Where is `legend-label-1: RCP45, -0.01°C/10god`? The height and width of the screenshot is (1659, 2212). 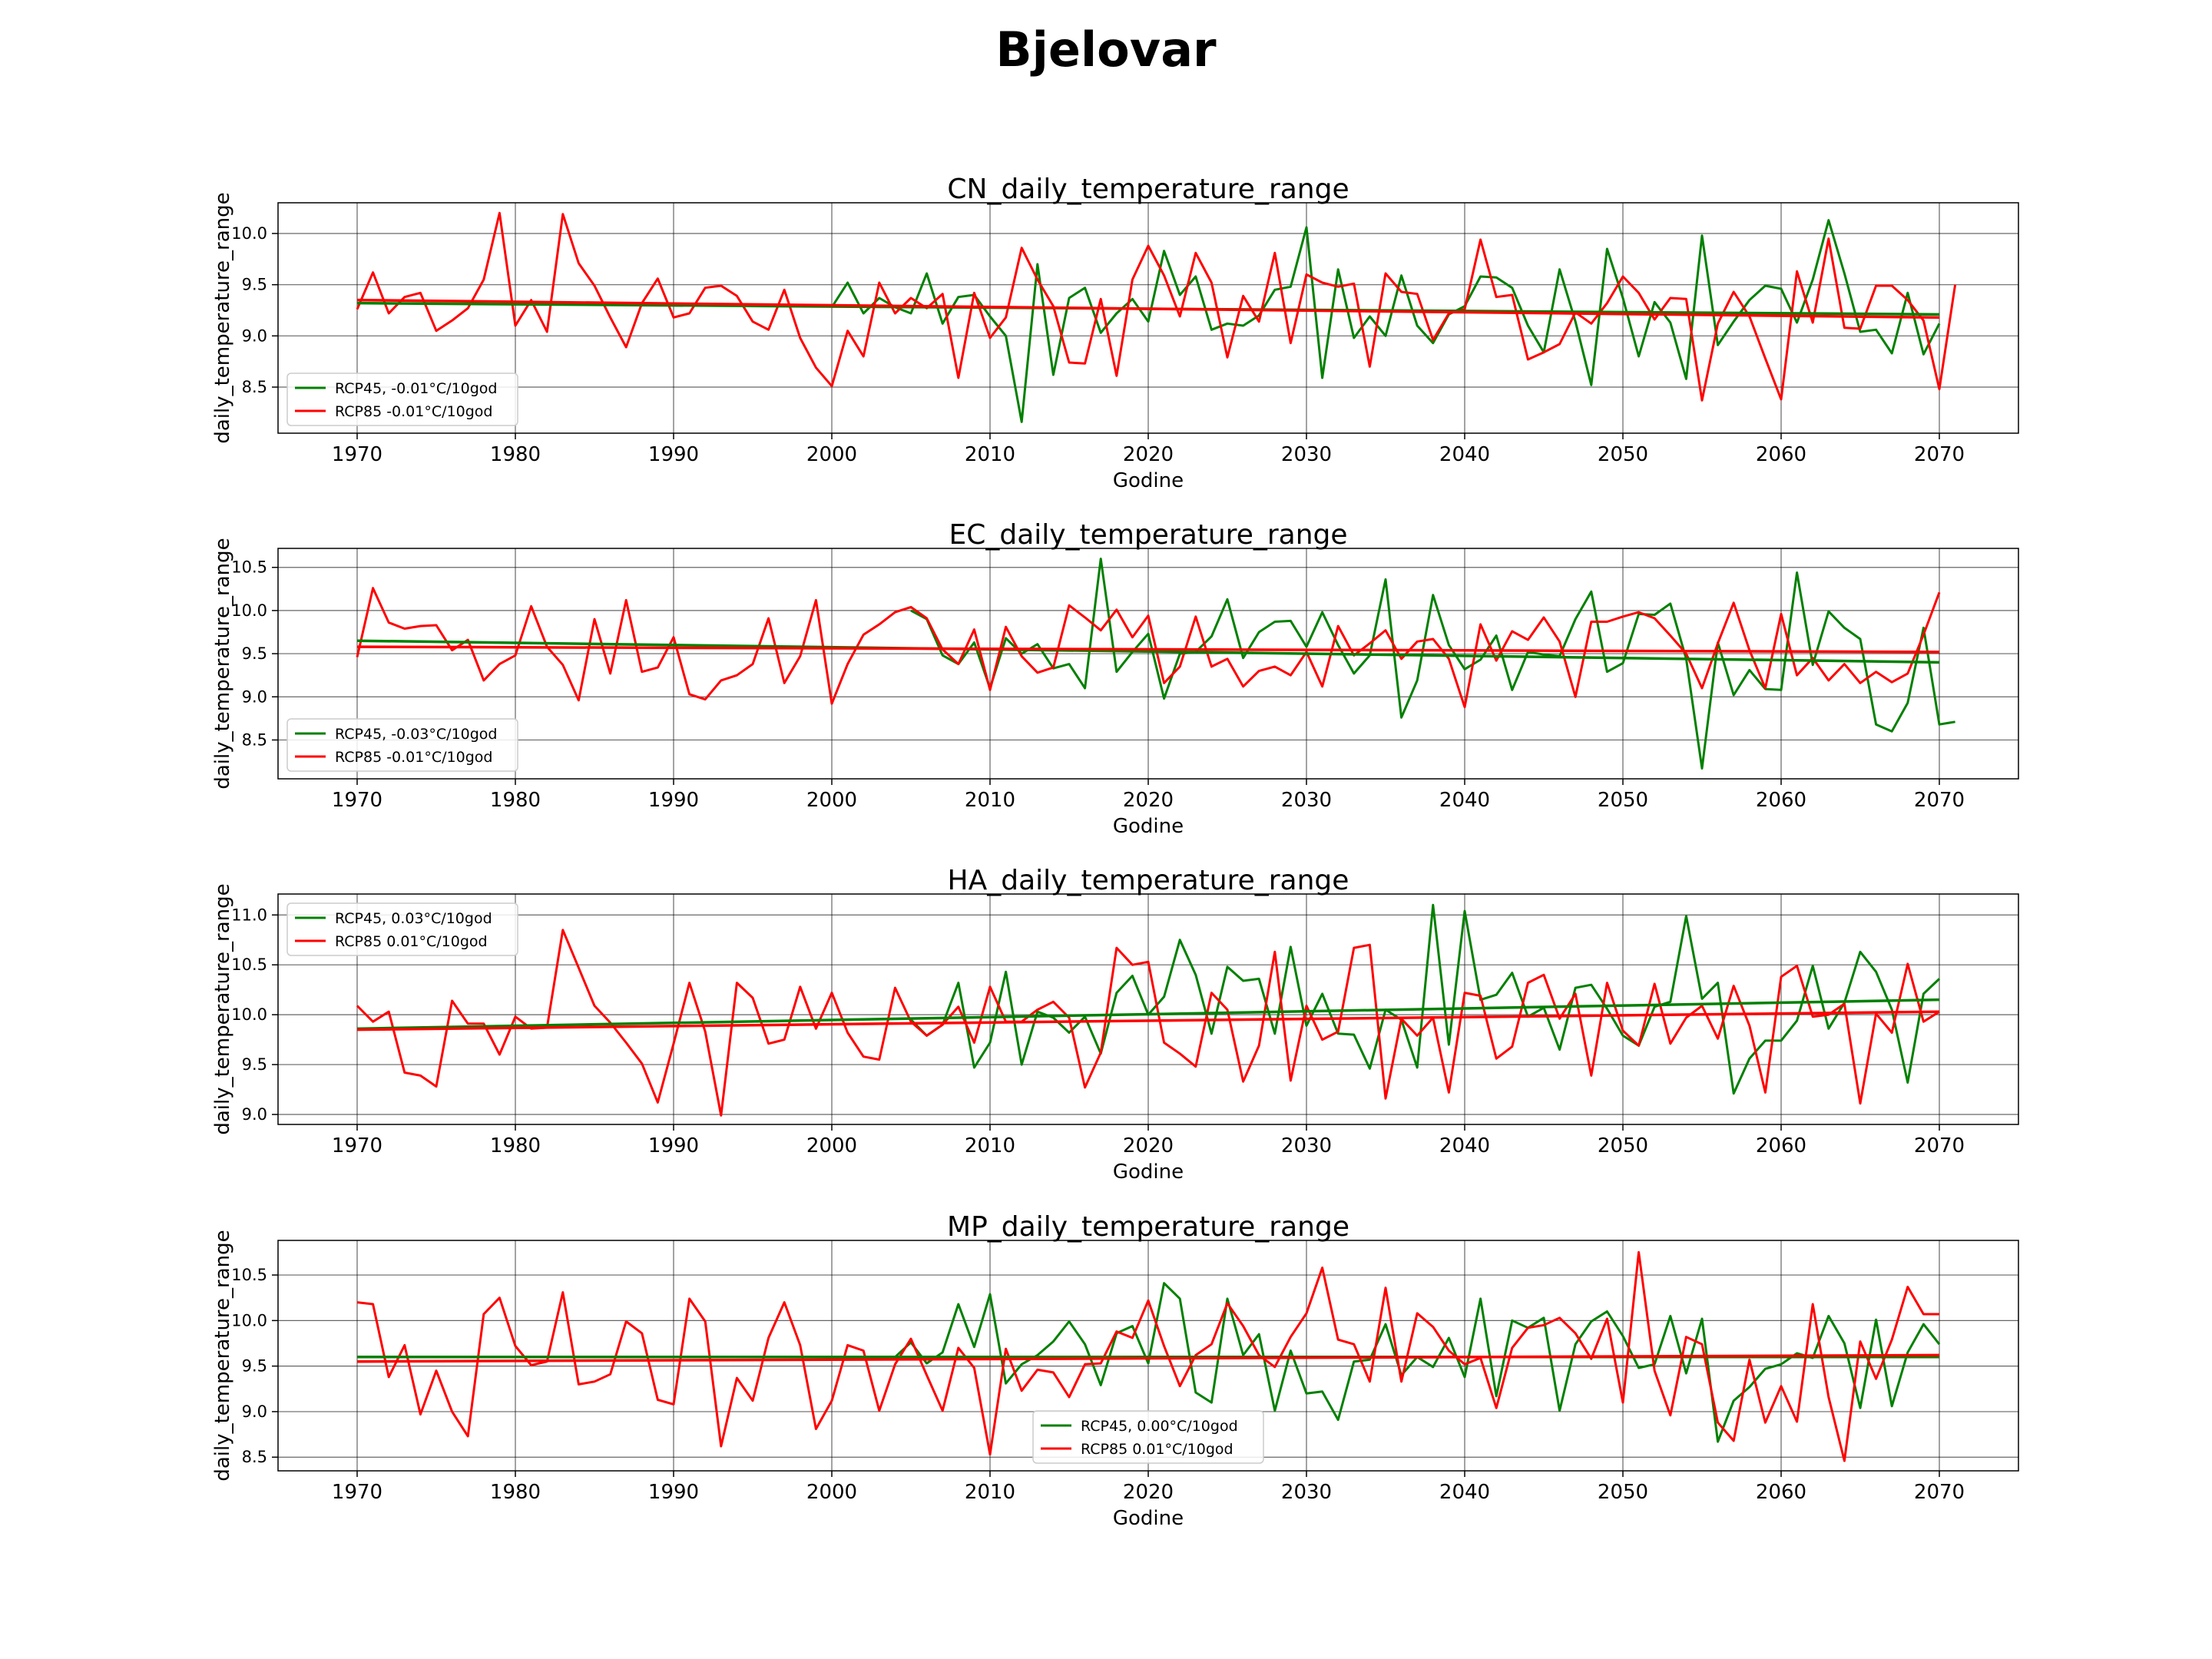
legend-label-1: RCP45, -0.01°C/10god is located at coordinates (417, 388).